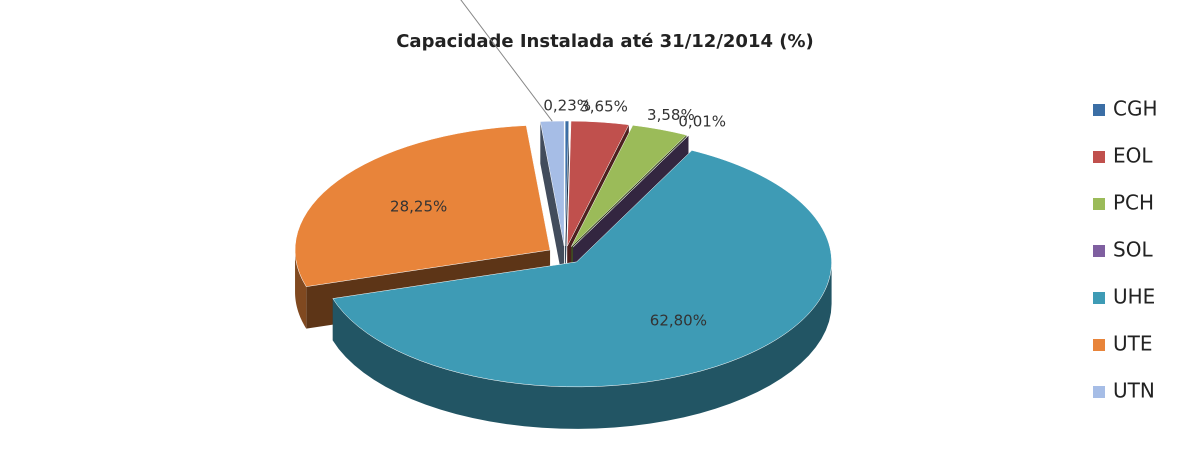 The image size is (1186, 459). What do you see at coordinates (678, 321) in the screenshot?
I see `data-label: 62,80%` at bounding box center [678, 321].